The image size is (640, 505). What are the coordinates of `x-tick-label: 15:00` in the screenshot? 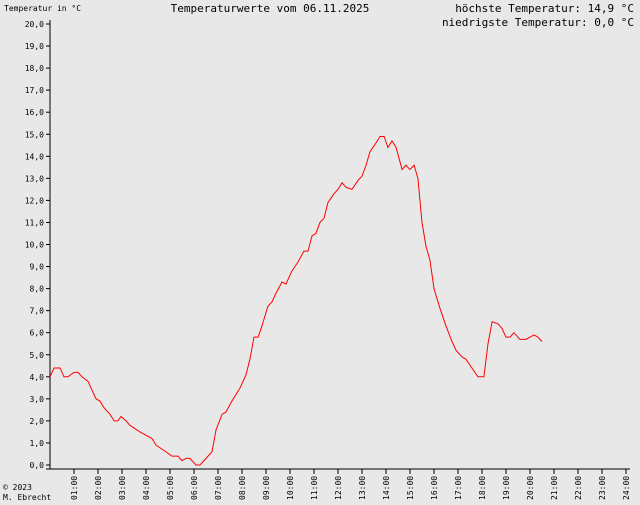 It's located at (410, 488).